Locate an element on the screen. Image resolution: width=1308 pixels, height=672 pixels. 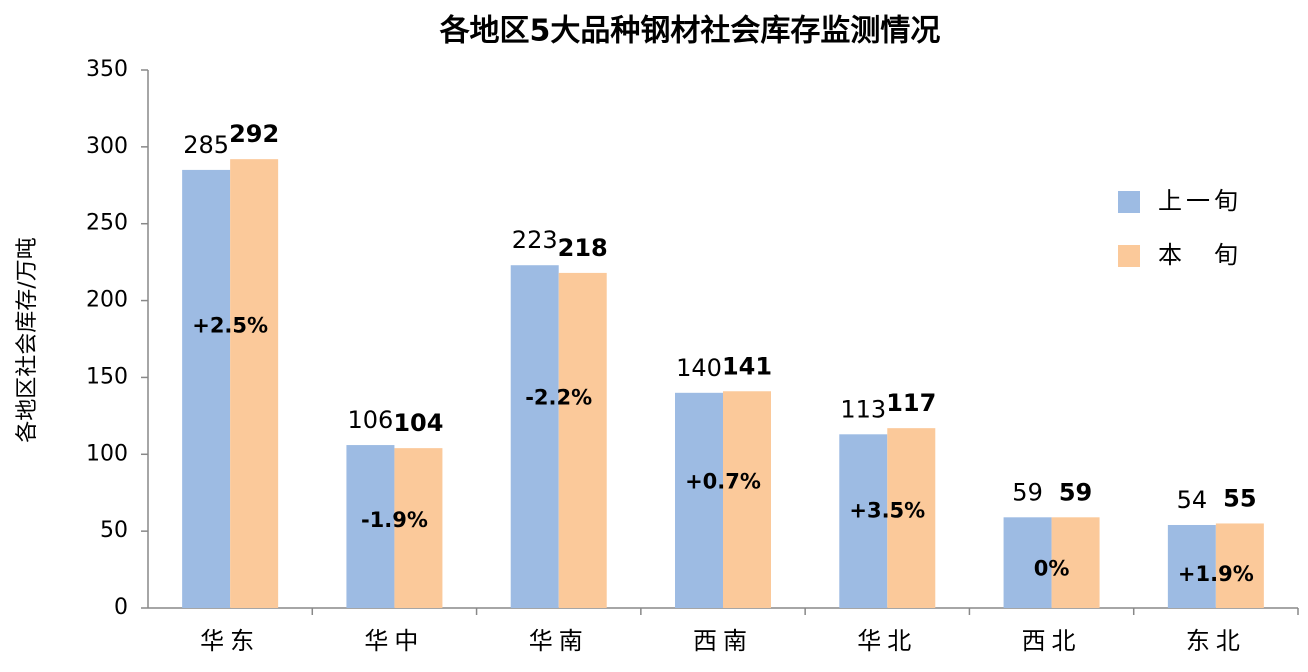
change-label: +3.5% is located at coordinates (887, 510).